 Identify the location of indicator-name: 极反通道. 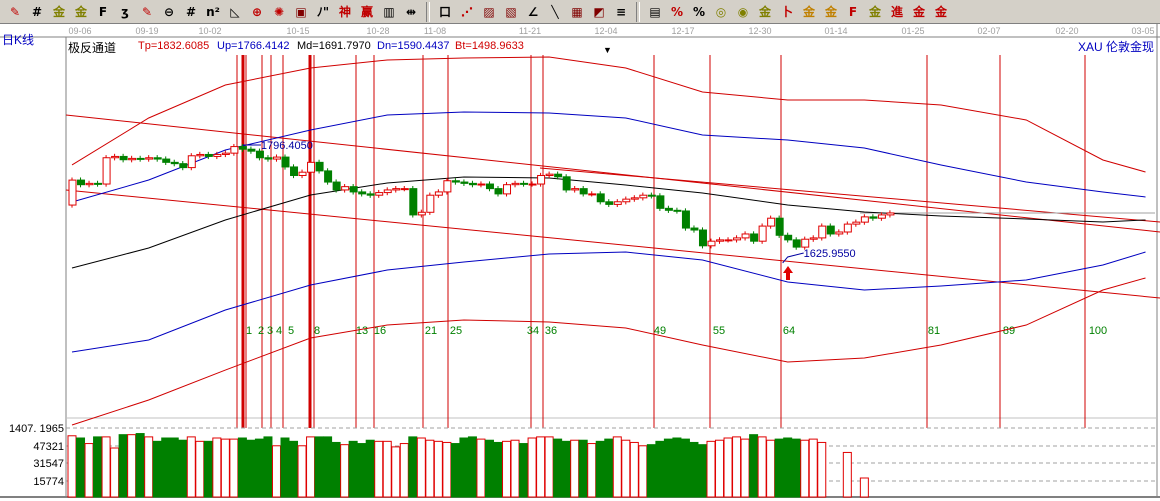
(92, 48).